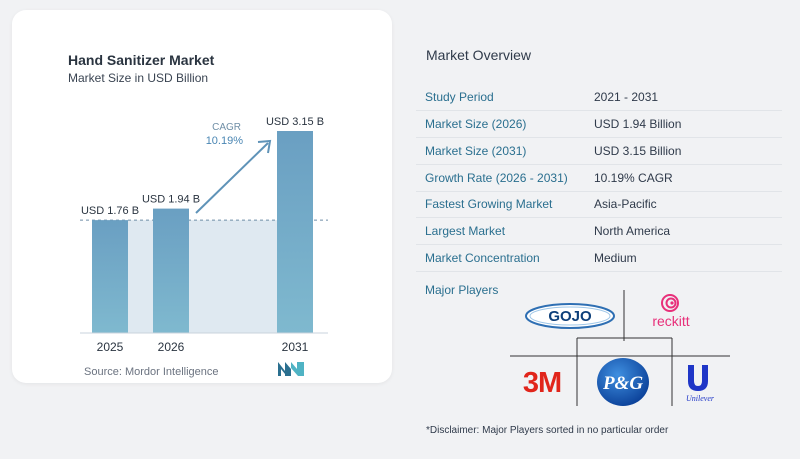  I want to click on overview-row: Largest Market North America, so click(599, 231).